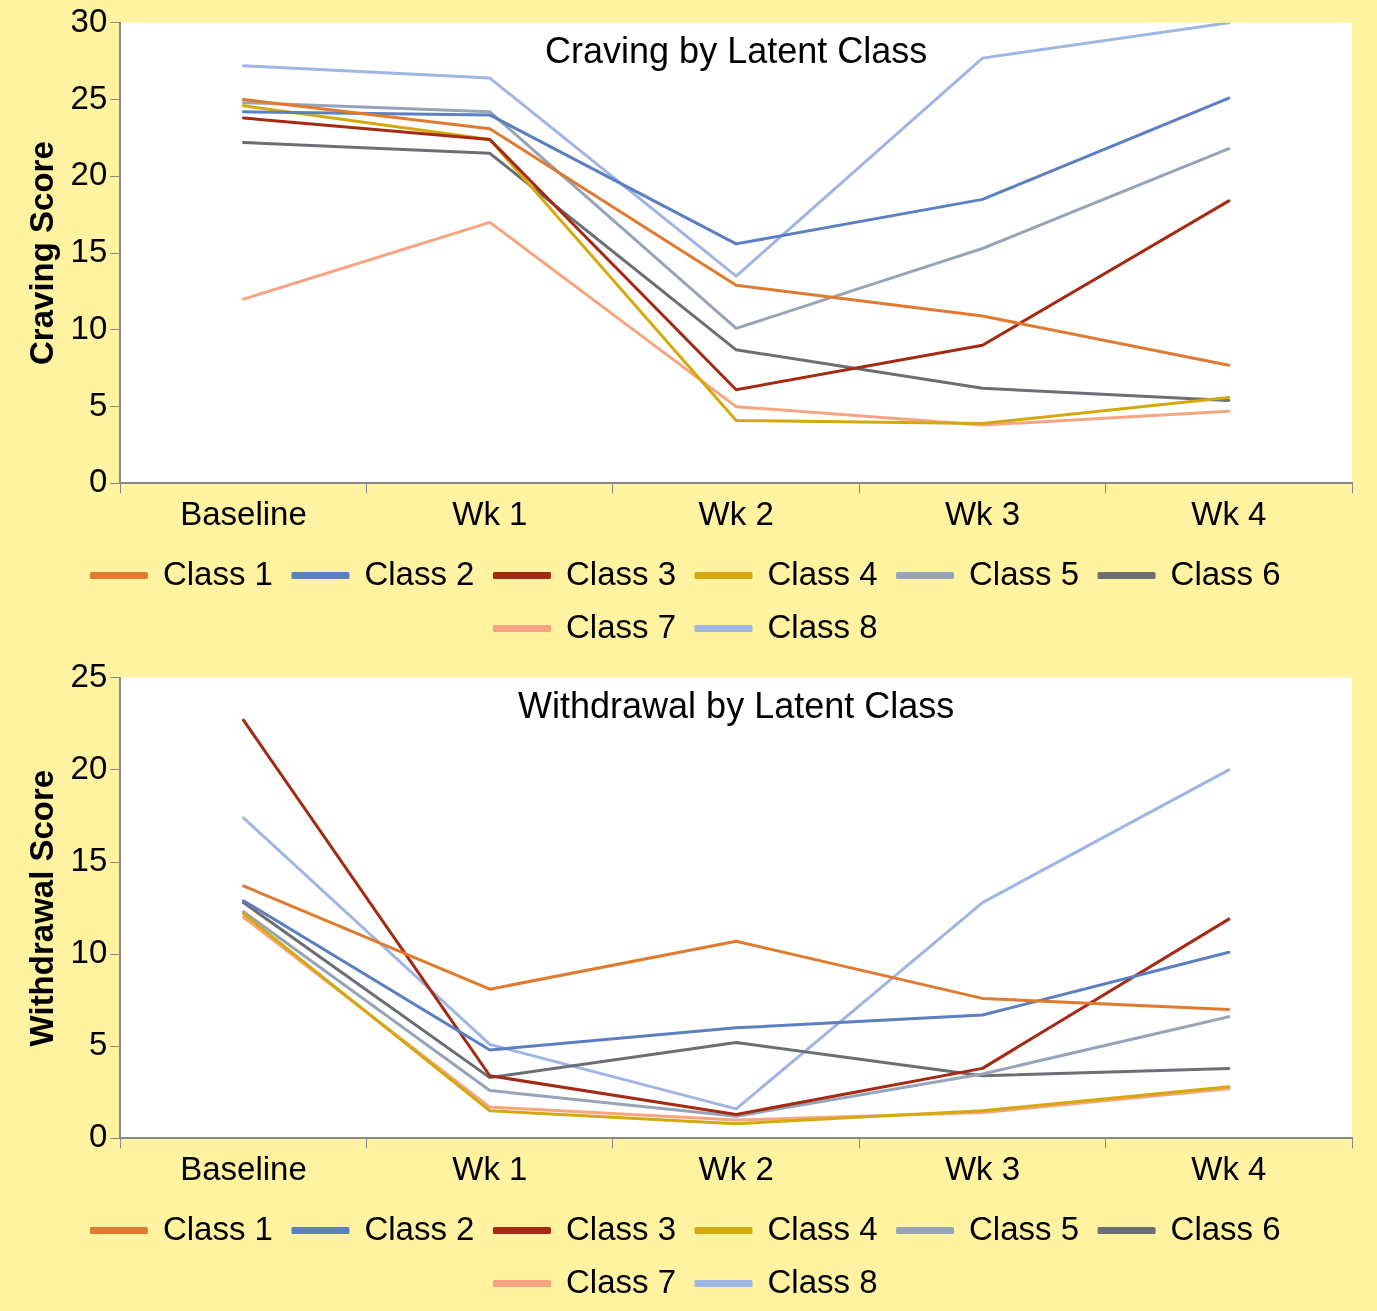 The height and width of the screenshot is (1311, 1377). What do you see at coordinates (41, 253) in the screenshot?
I see `y-axis-title: Craving Score` at bounding box center [41, 253].